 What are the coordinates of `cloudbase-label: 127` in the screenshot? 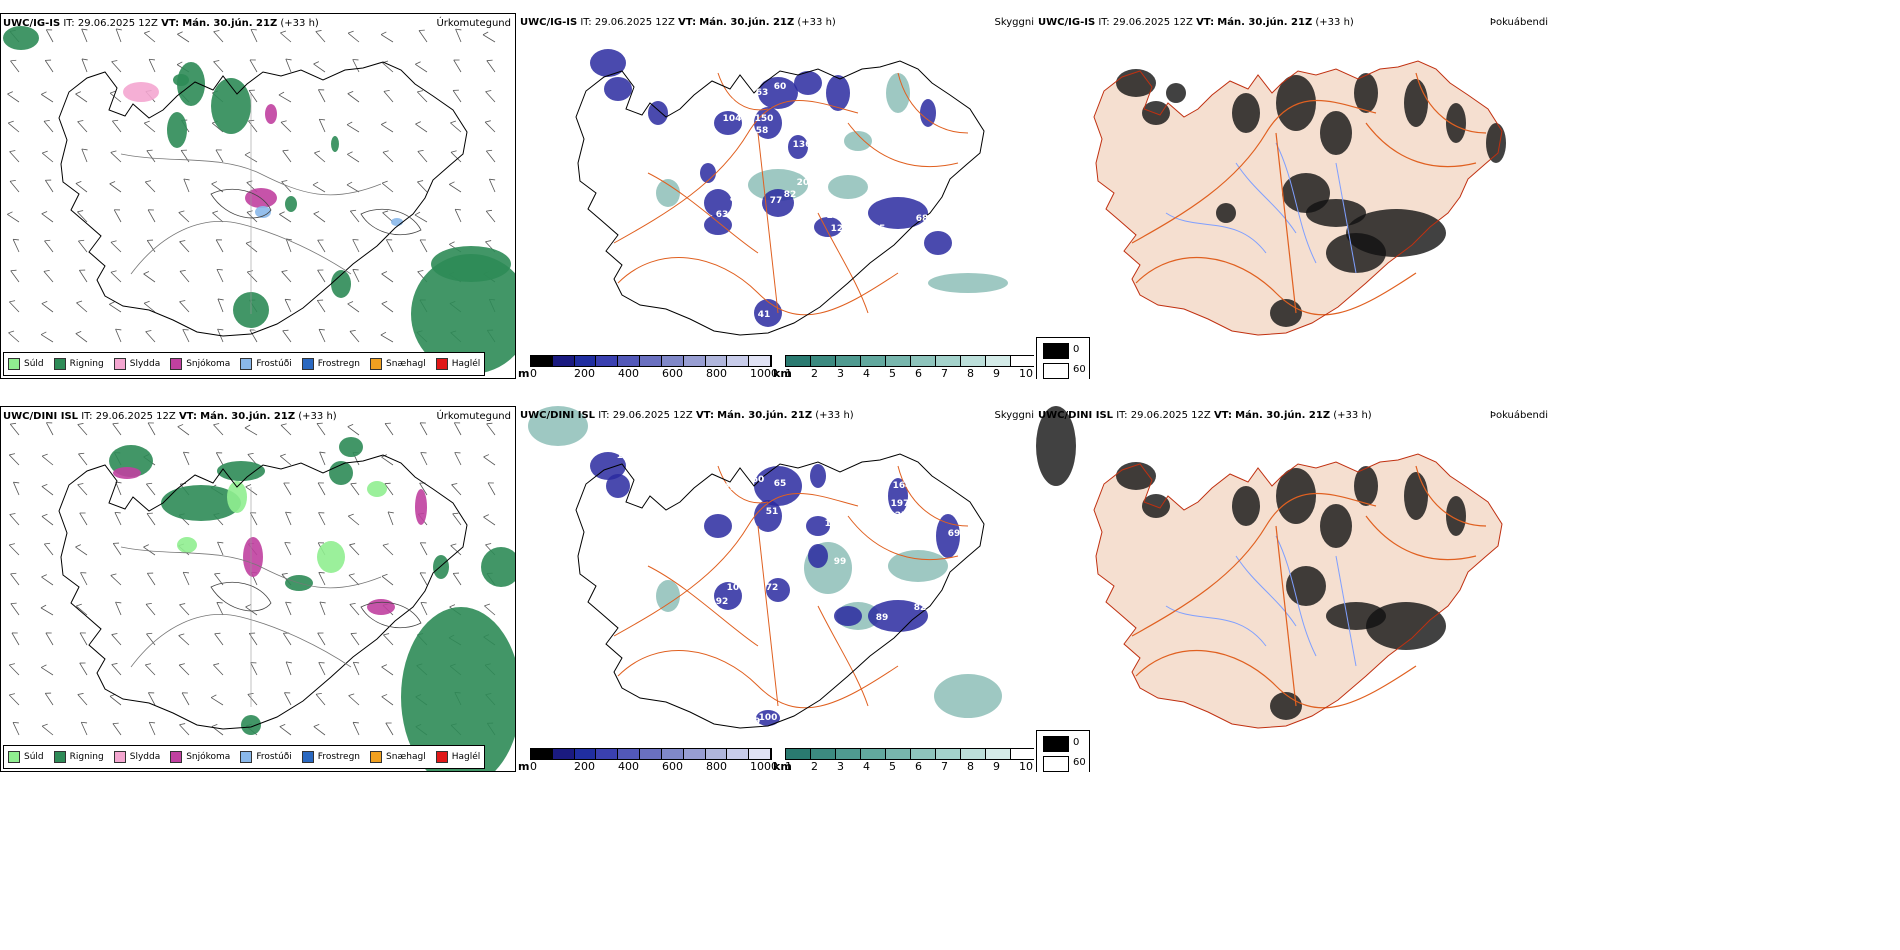 It's located at (898, 516).